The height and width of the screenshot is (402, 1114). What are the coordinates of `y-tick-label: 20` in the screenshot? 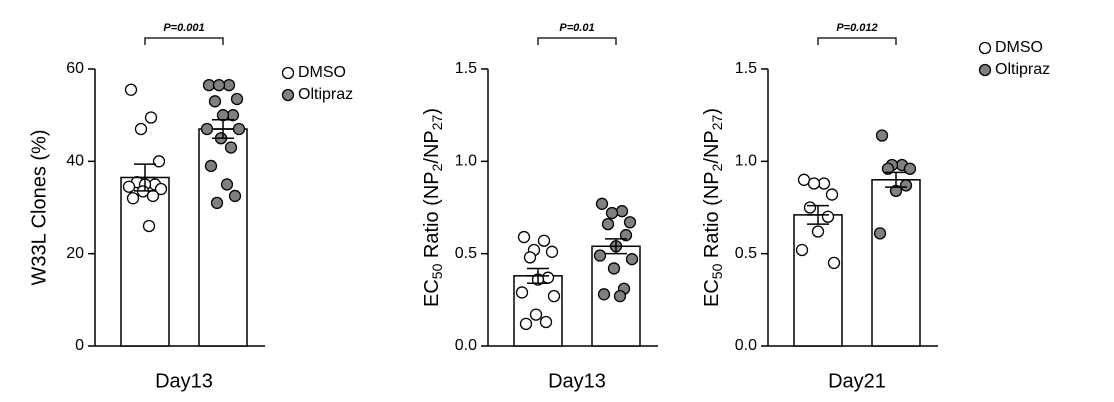 It's located at (75, 253).